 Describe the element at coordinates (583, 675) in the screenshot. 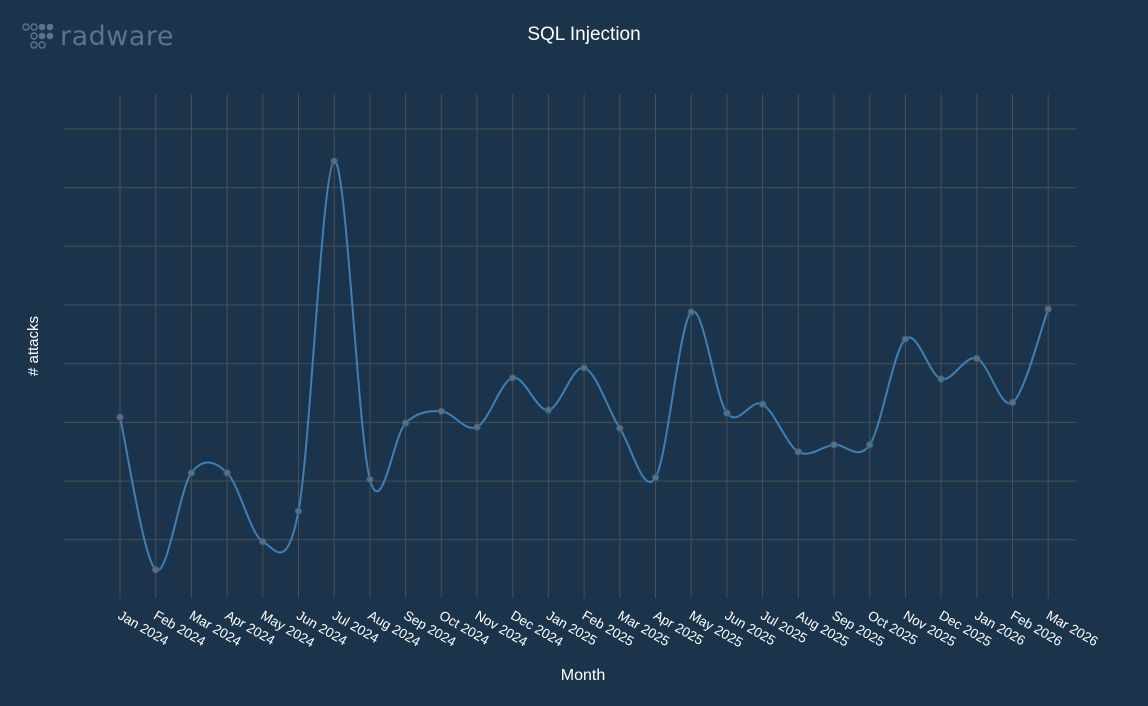

I see `x-axis-label: Month` at that location.